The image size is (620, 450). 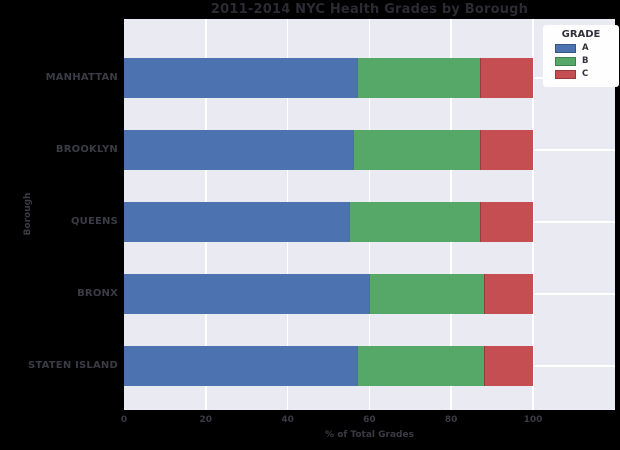 What do you see at coordinates (28, 214) in the screenshot?
I see `y-axis-label: Borough` at bounding box center [28, 214].